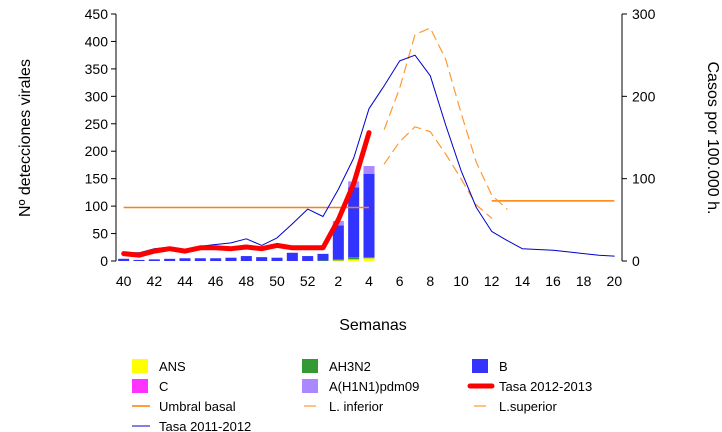  I want to click on y-left-tick-label: 100, so click(97, 206).